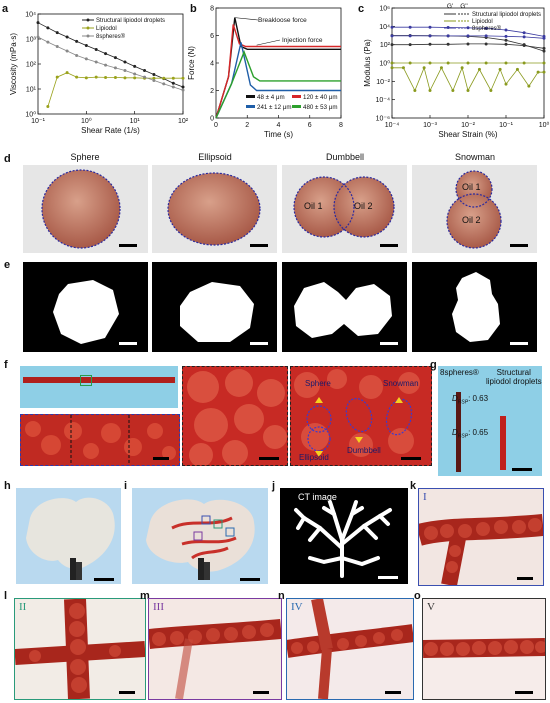 This screenshot has height=703, width=550. What do you see at coordinates (126, 486) in the screenshot?
I see `panel-letter-i: i` at bounding box center [126, 486].